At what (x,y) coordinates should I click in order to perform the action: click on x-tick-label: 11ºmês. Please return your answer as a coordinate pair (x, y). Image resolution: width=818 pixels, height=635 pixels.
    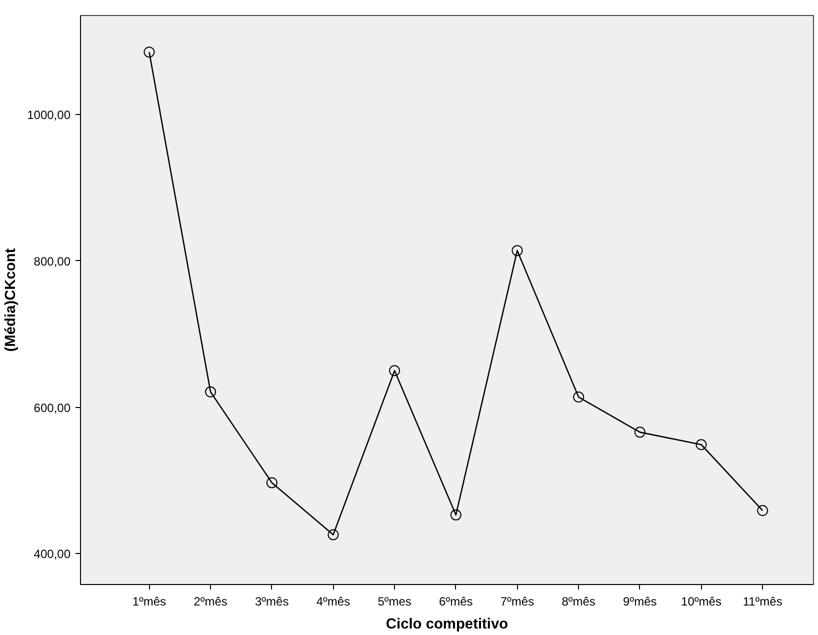
    Looking at the image, I should click on (762, 601).